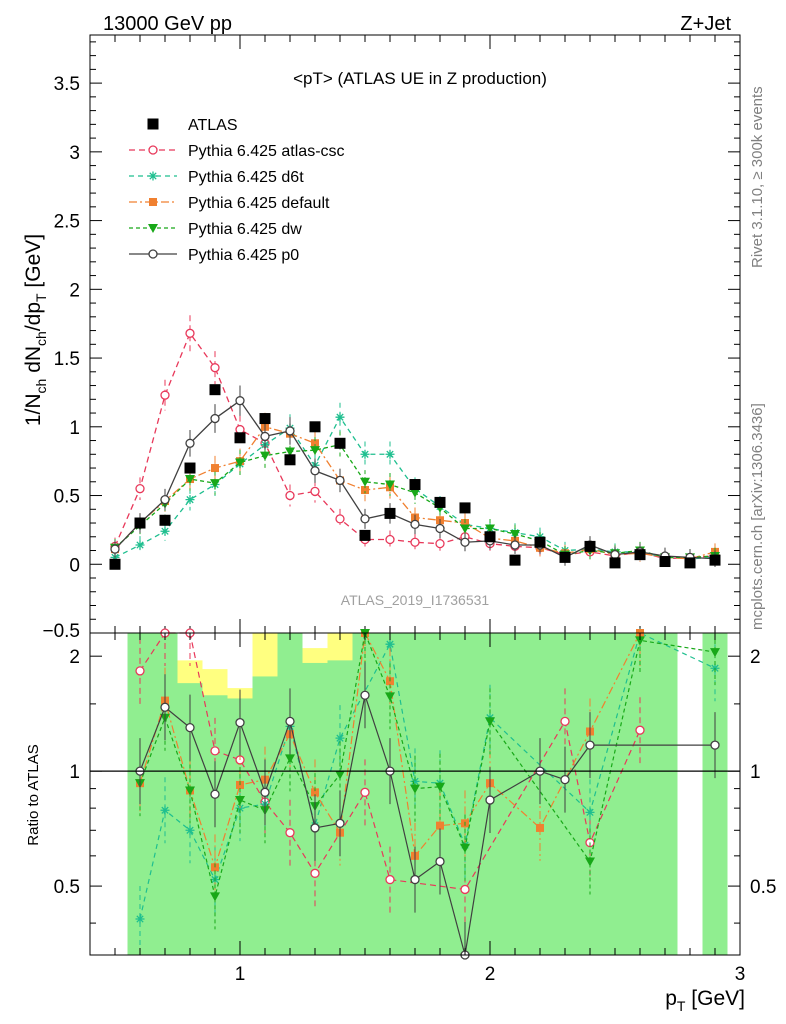 Image resolution: width=786 pixels, height=1024 pixels. I want to click on x-tick-label: 1, so click(240, 974).